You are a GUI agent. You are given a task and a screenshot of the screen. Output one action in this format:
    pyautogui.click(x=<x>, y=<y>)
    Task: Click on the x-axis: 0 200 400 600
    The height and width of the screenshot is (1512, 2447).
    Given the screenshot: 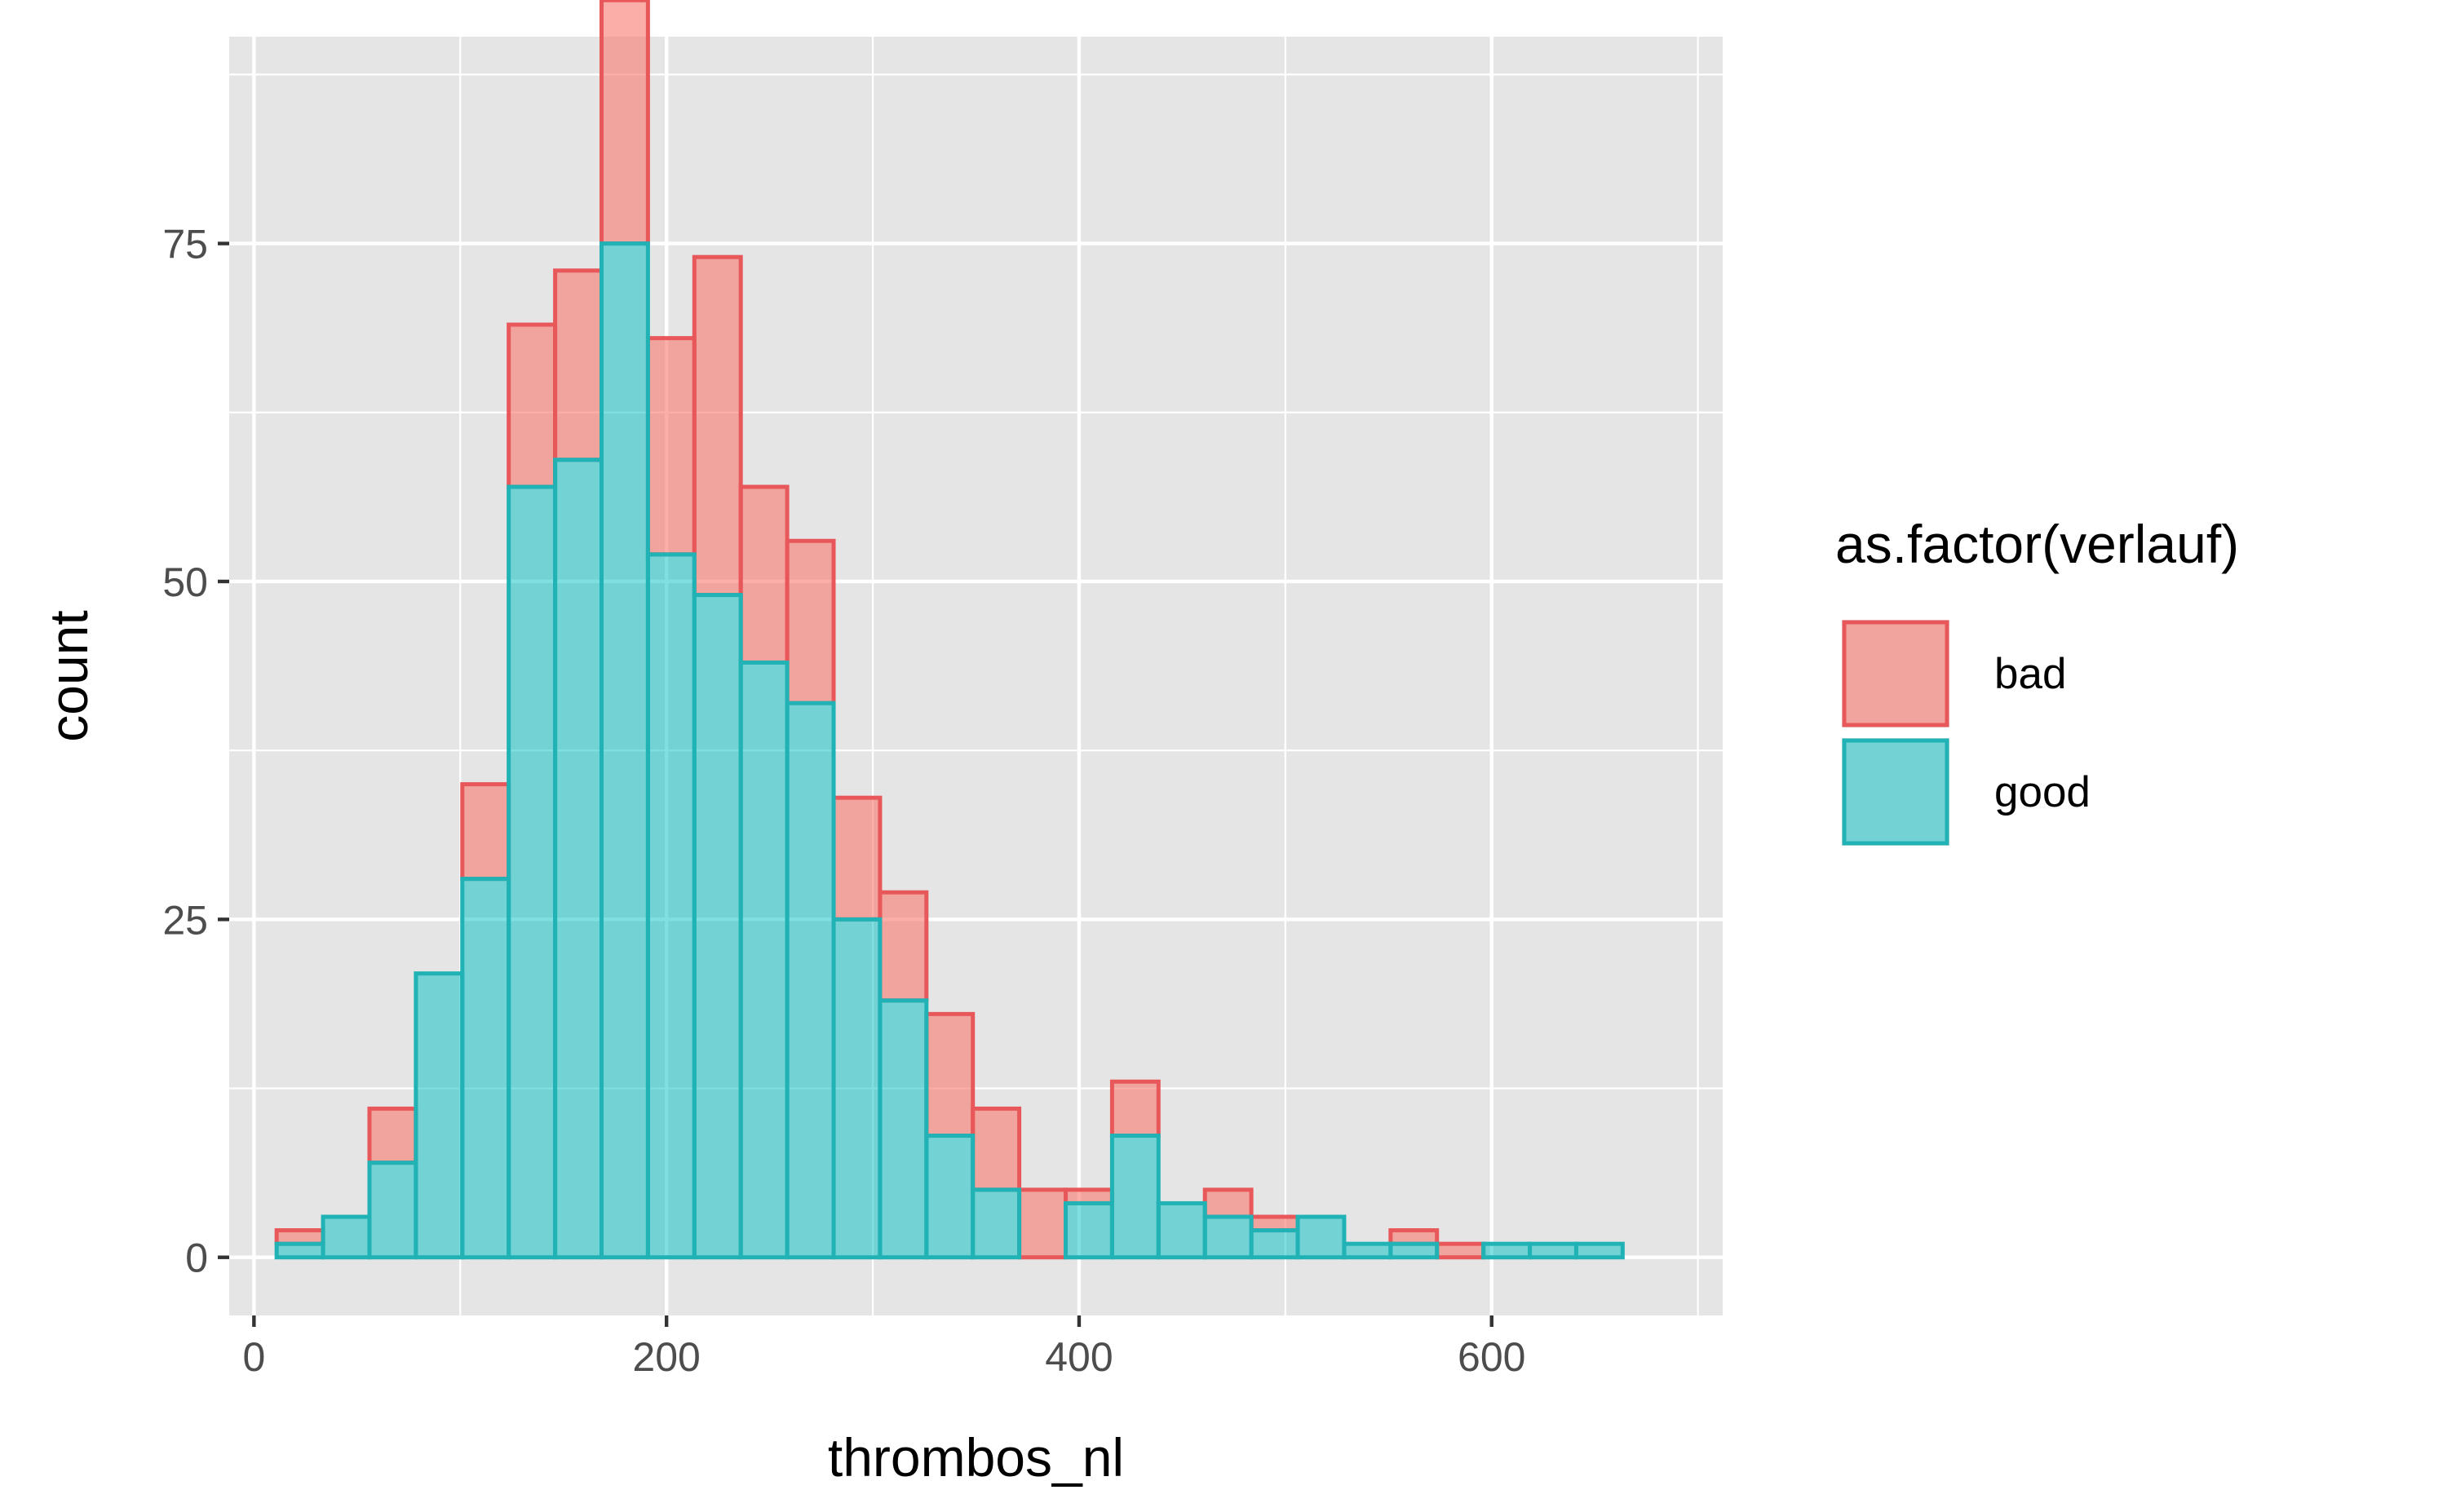 What is the action you would take?
    pyautogui.click(x=883, y=1347)
    